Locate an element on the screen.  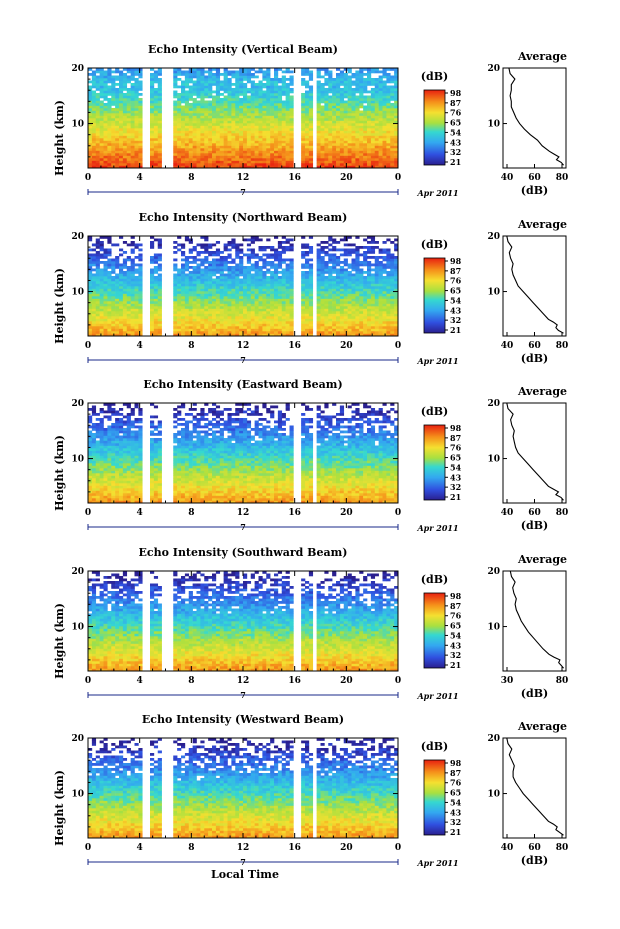
x-tick-label: 8 is located at coordinates (191, 178).